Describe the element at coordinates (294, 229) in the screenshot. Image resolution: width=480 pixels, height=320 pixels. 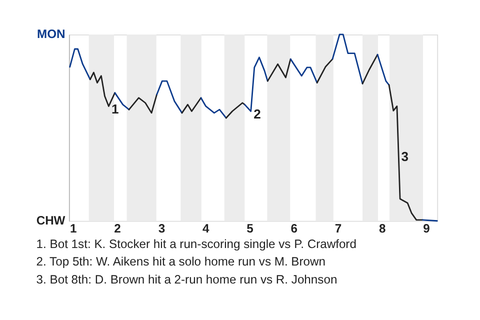
I see `x-tick-label: 6` at that location.